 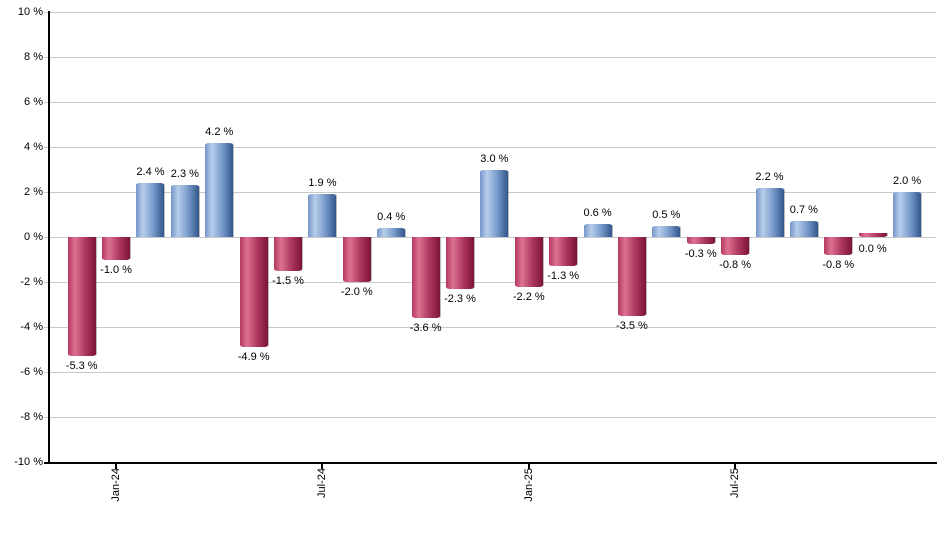 What do you see at coordinates (219, 131) in the screenshot?
I see `bar-value-label: 4.2 %` at bounding box center [219, 131].